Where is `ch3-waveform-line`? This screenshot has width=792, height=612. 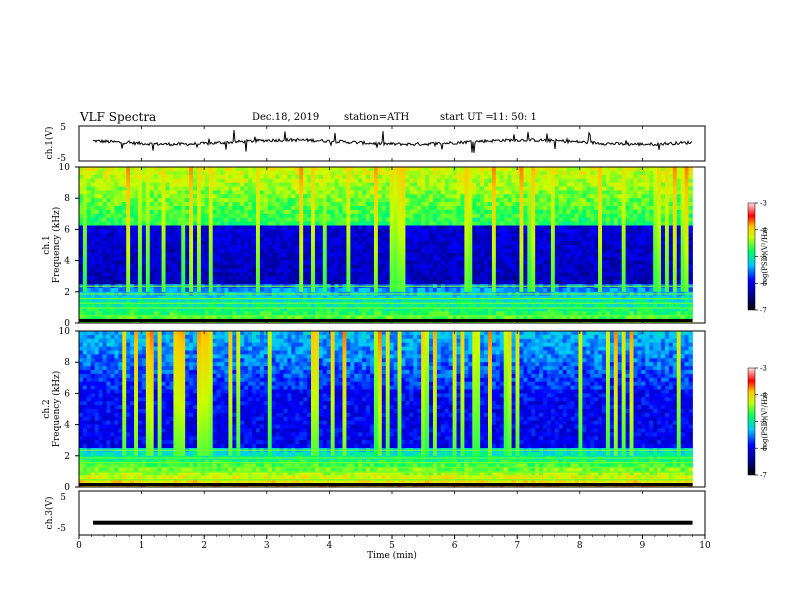
ch3-waveform-line is located at coordinates (393, 522).